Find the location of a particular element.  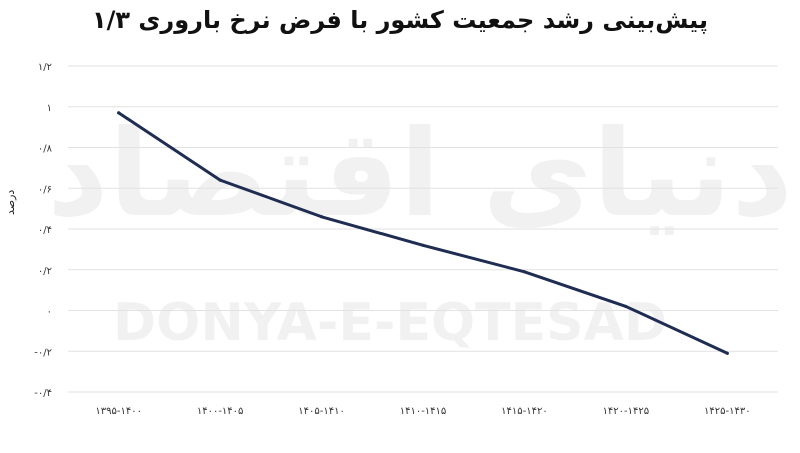

x-tick-label: ۱۴۲۵-۱۴۳۰ is located at coordinates (727, 411).